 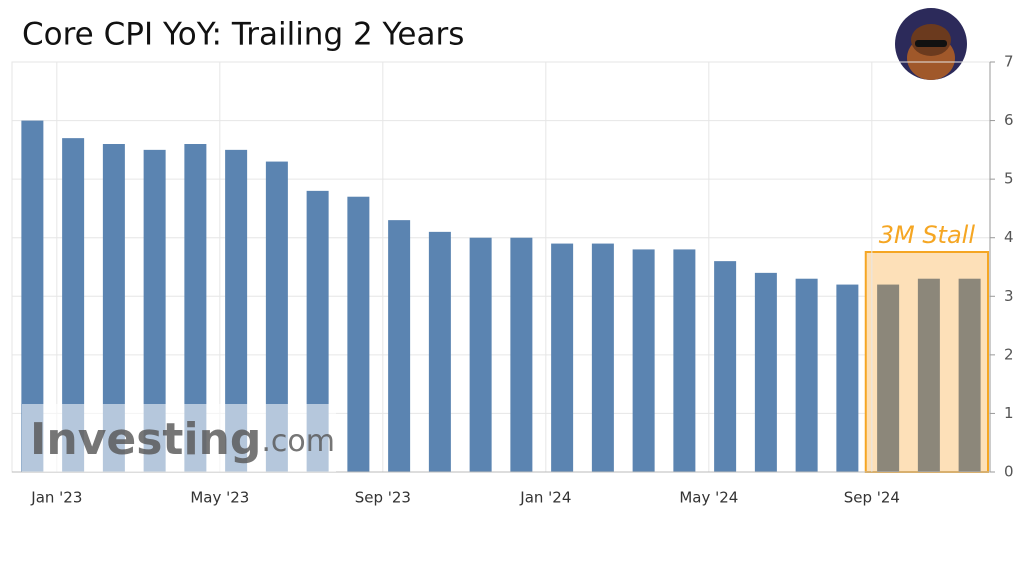 What do you see at coordinates (1009, 354) in the screenshot?
I see `y-tick-label: 2` at bounding box center [1009, 354].